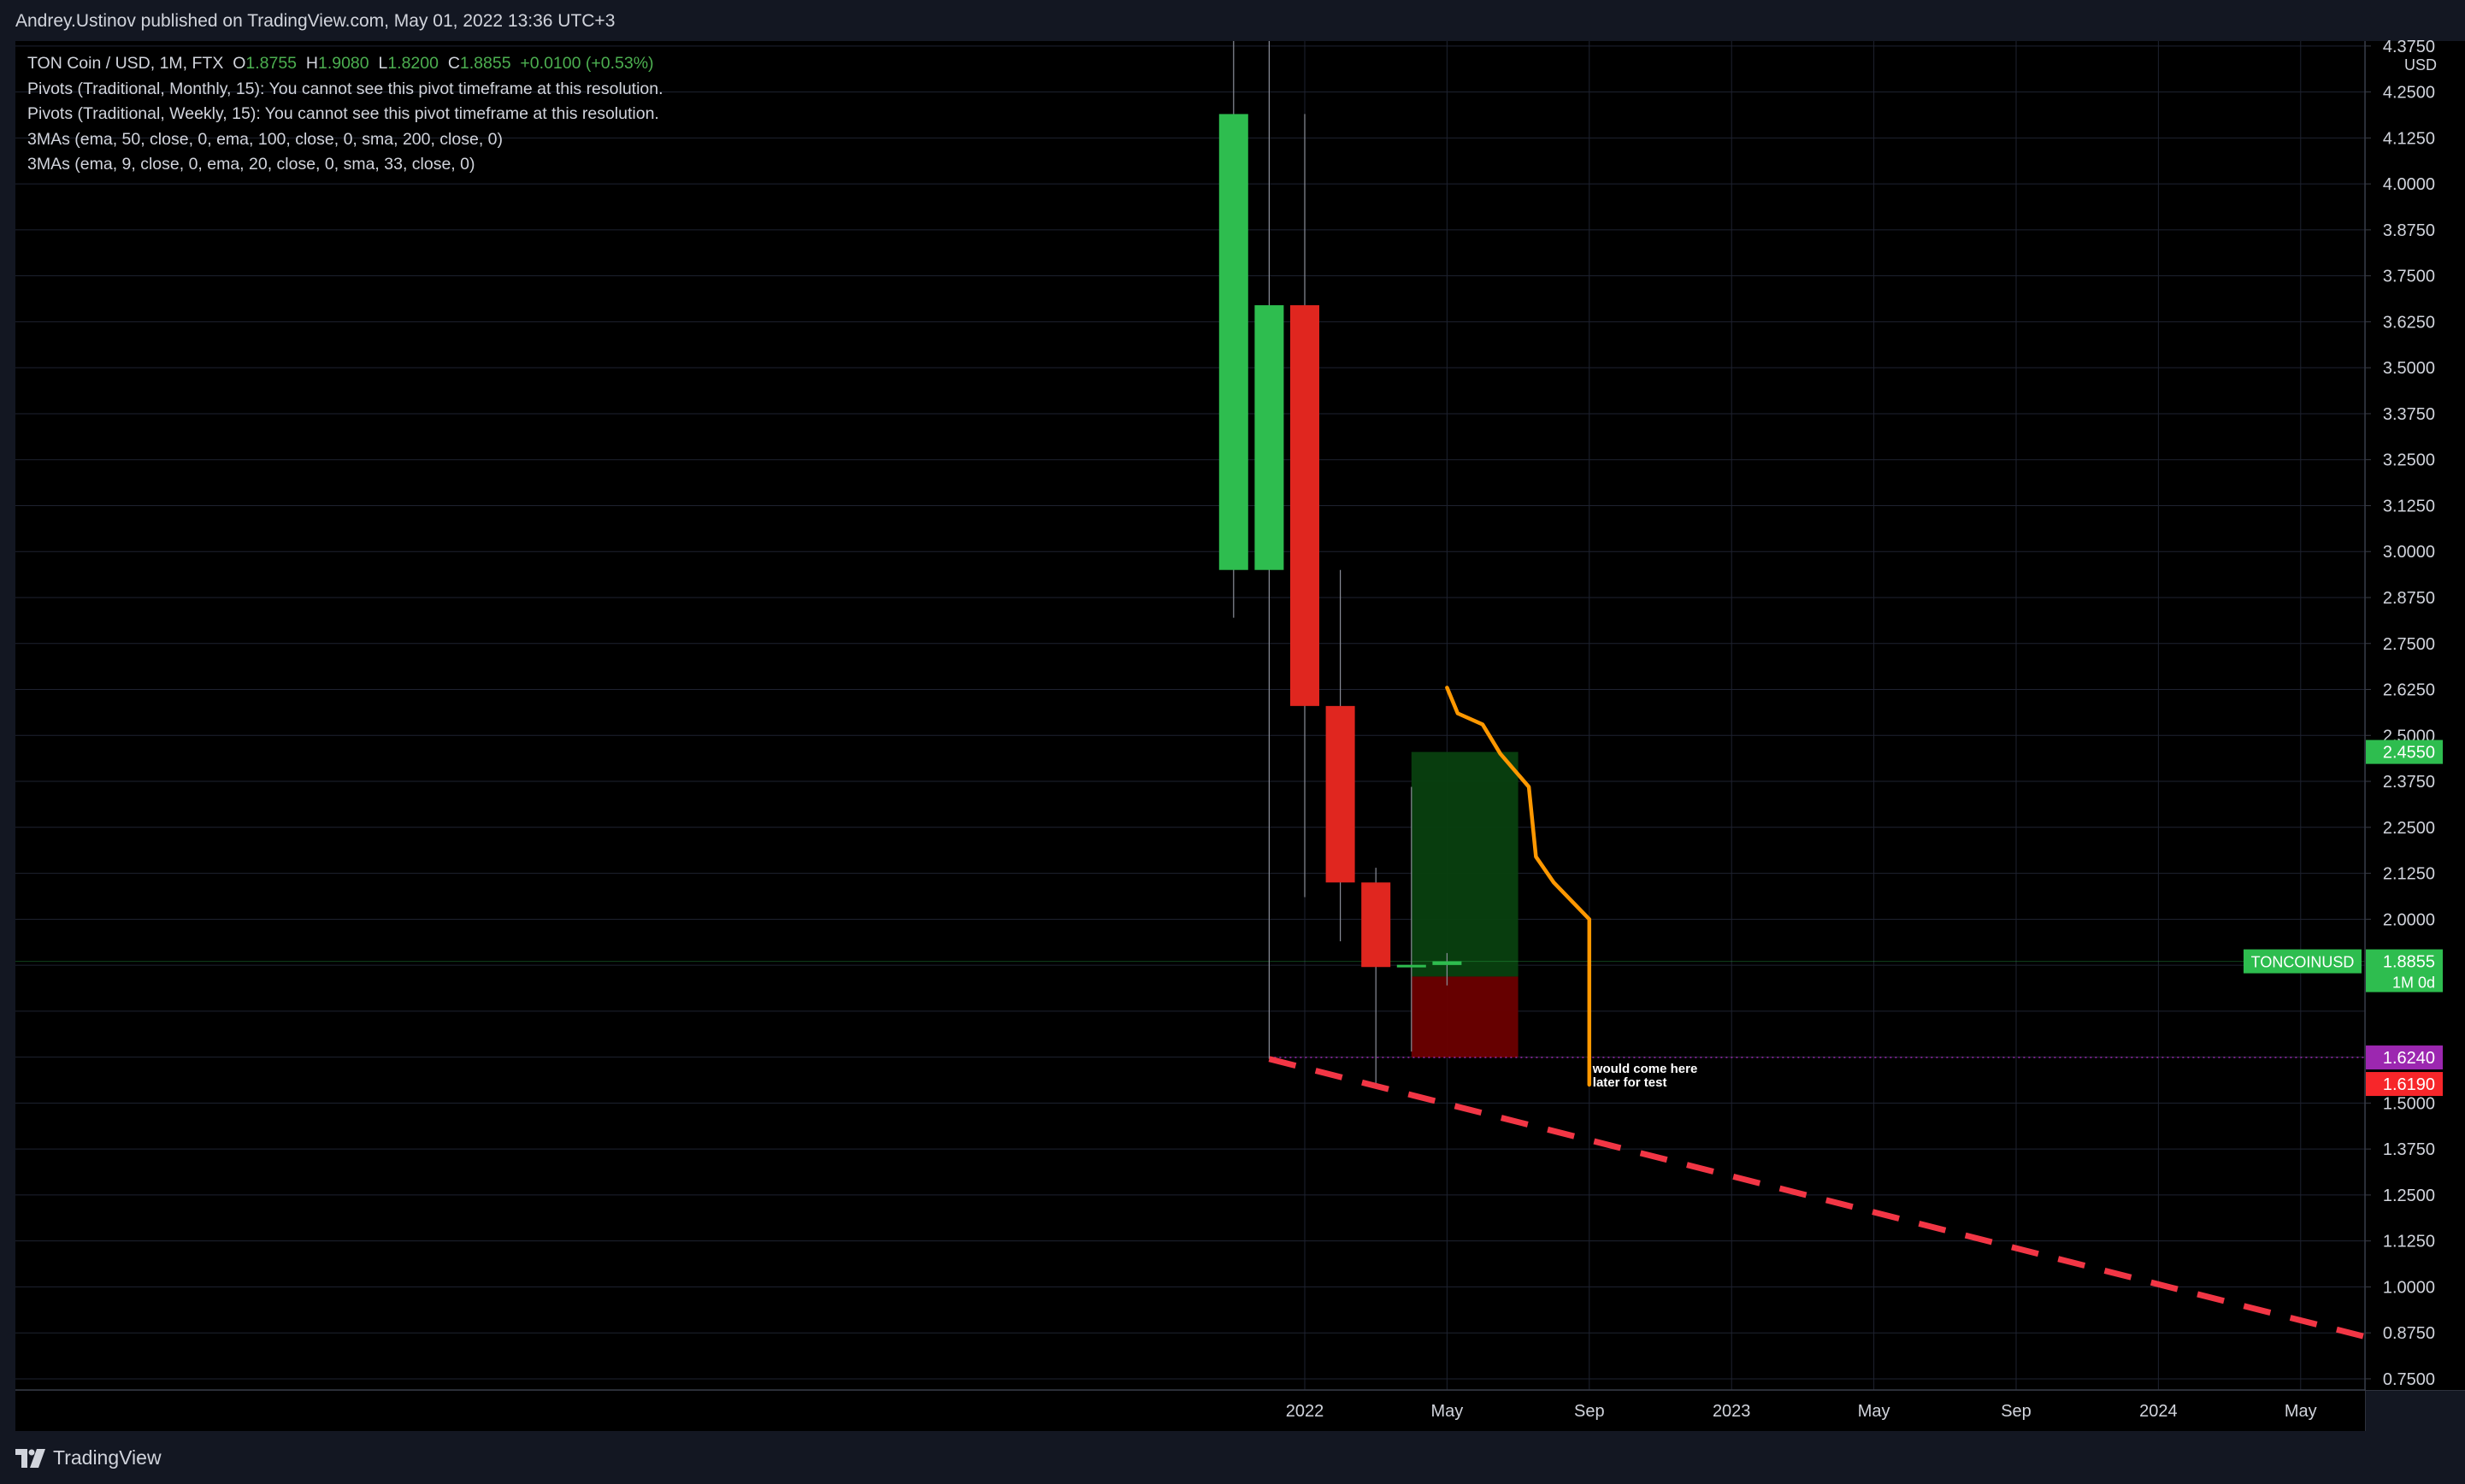  What do you see at coordinates (1816, 1198) in the screenshot?
I see `trendline-dashed` at bounding box center [1816, 1198].